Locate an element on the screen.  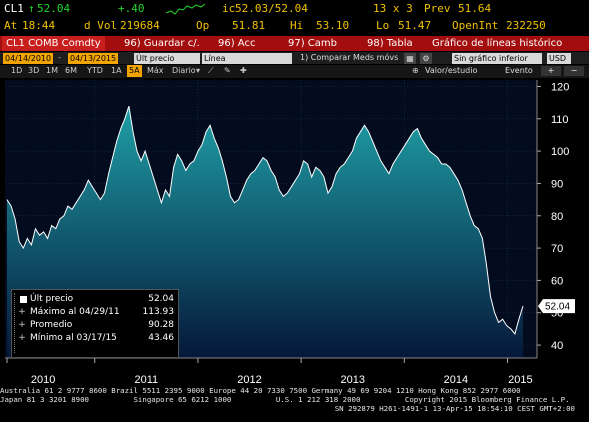
y-tick-label-60: 60 is located at coordinates (557, 281).